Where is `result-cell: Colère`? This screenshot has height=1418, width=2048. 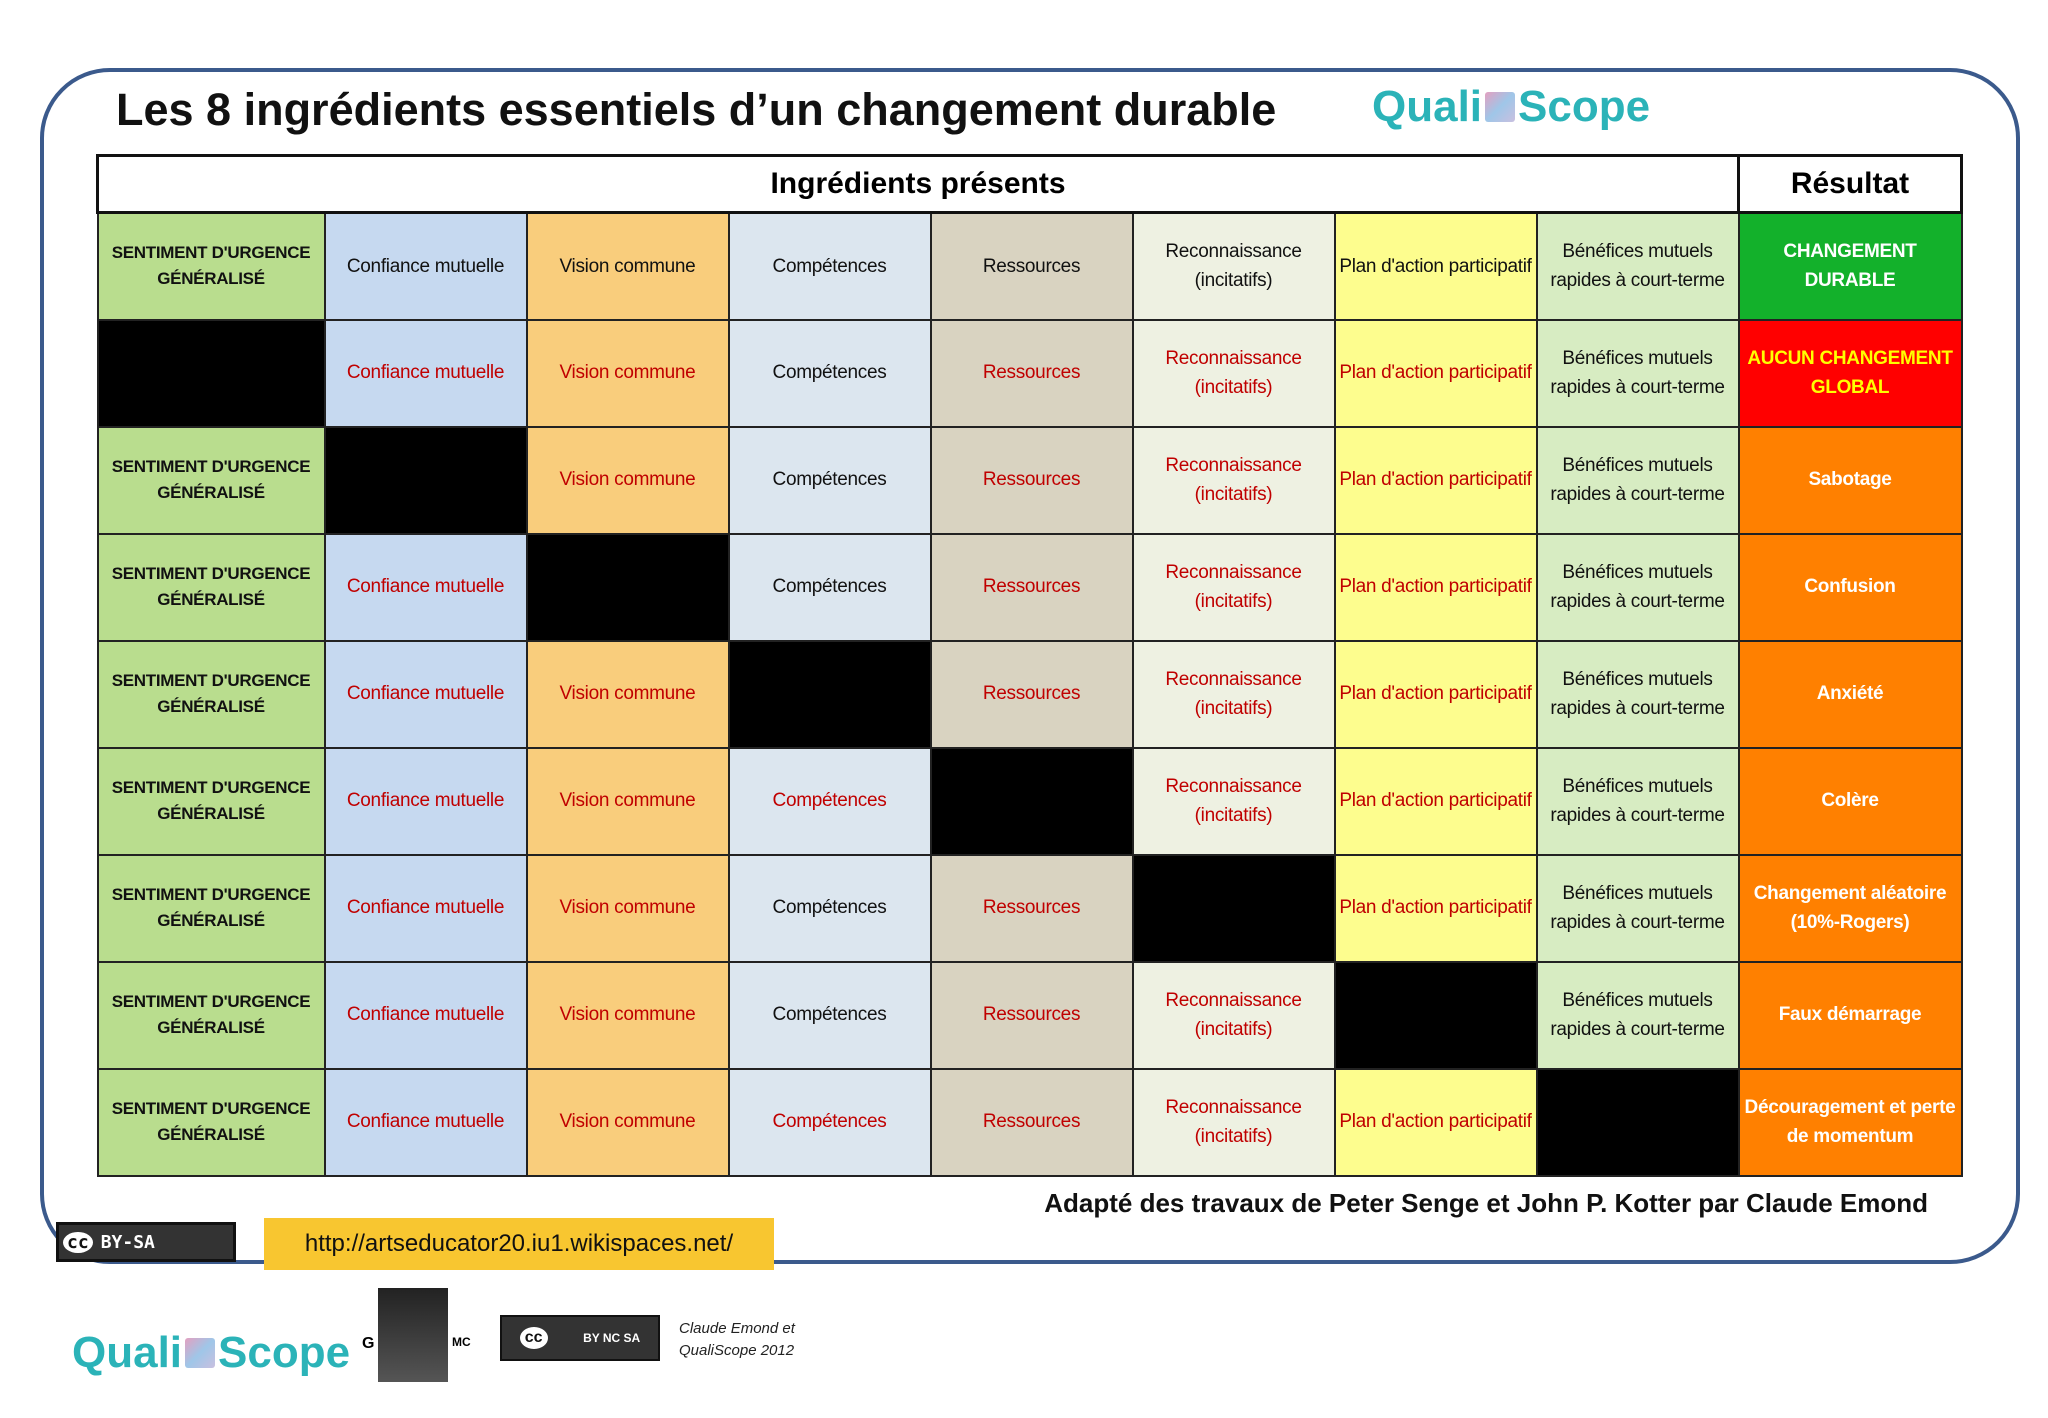
result-cell: Colère is located at coordinates (1850, 801).